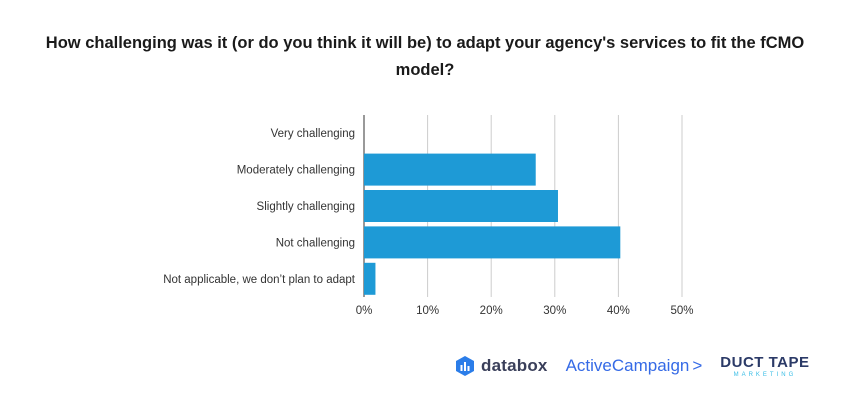 Image resolution: width=850 pixels, height=400 pixels. I want to click on category-label: Not applicable, we don’t plan to adapt, so click(259, 280).